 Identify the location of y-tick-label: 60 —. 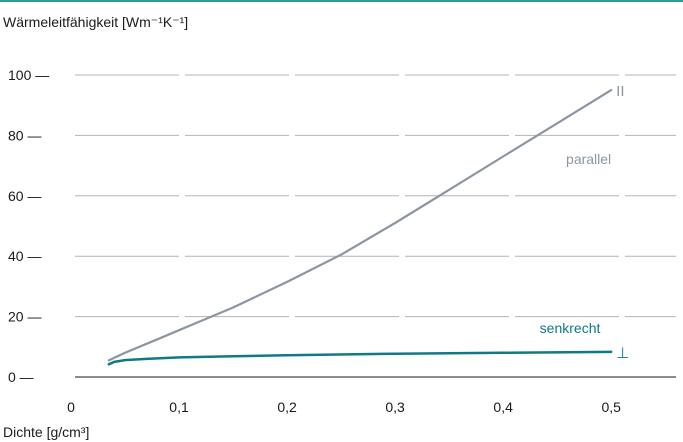
(24, 196).